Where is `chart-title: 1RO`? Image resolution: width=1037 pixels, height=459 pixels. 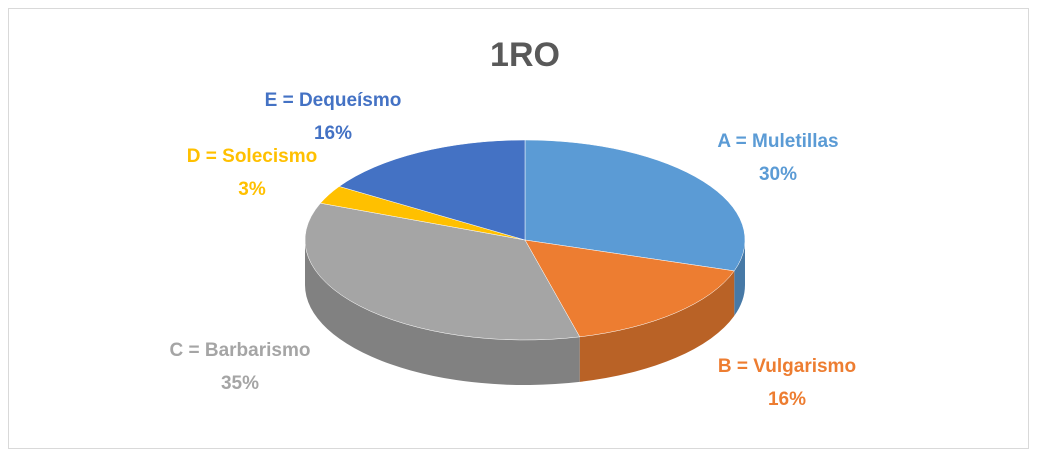 chart-title: 1RO is located at coordinates (525, 55).